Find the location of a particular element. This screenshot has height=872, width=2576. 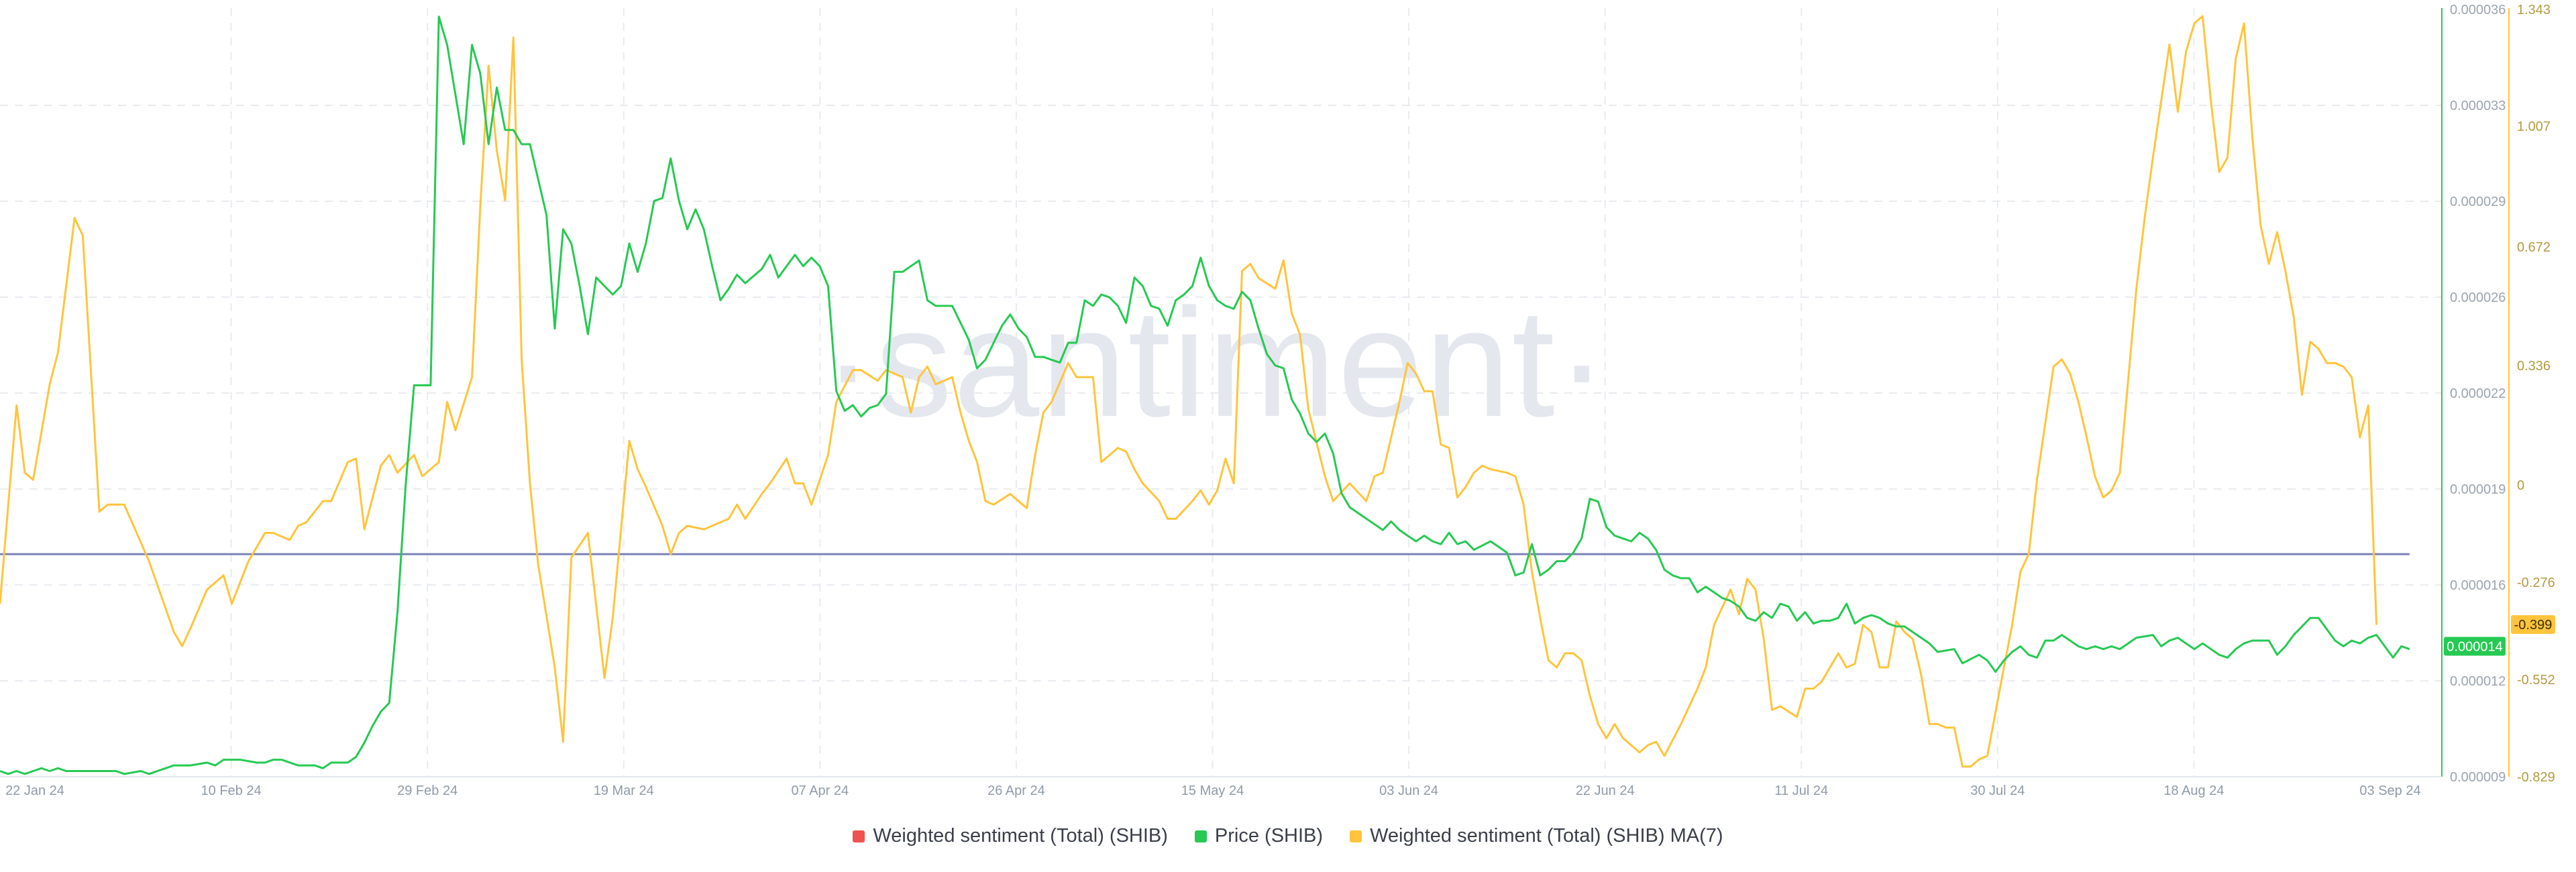

sentiment-tick-label: -0.276 is located at coordinates (2536, 583).